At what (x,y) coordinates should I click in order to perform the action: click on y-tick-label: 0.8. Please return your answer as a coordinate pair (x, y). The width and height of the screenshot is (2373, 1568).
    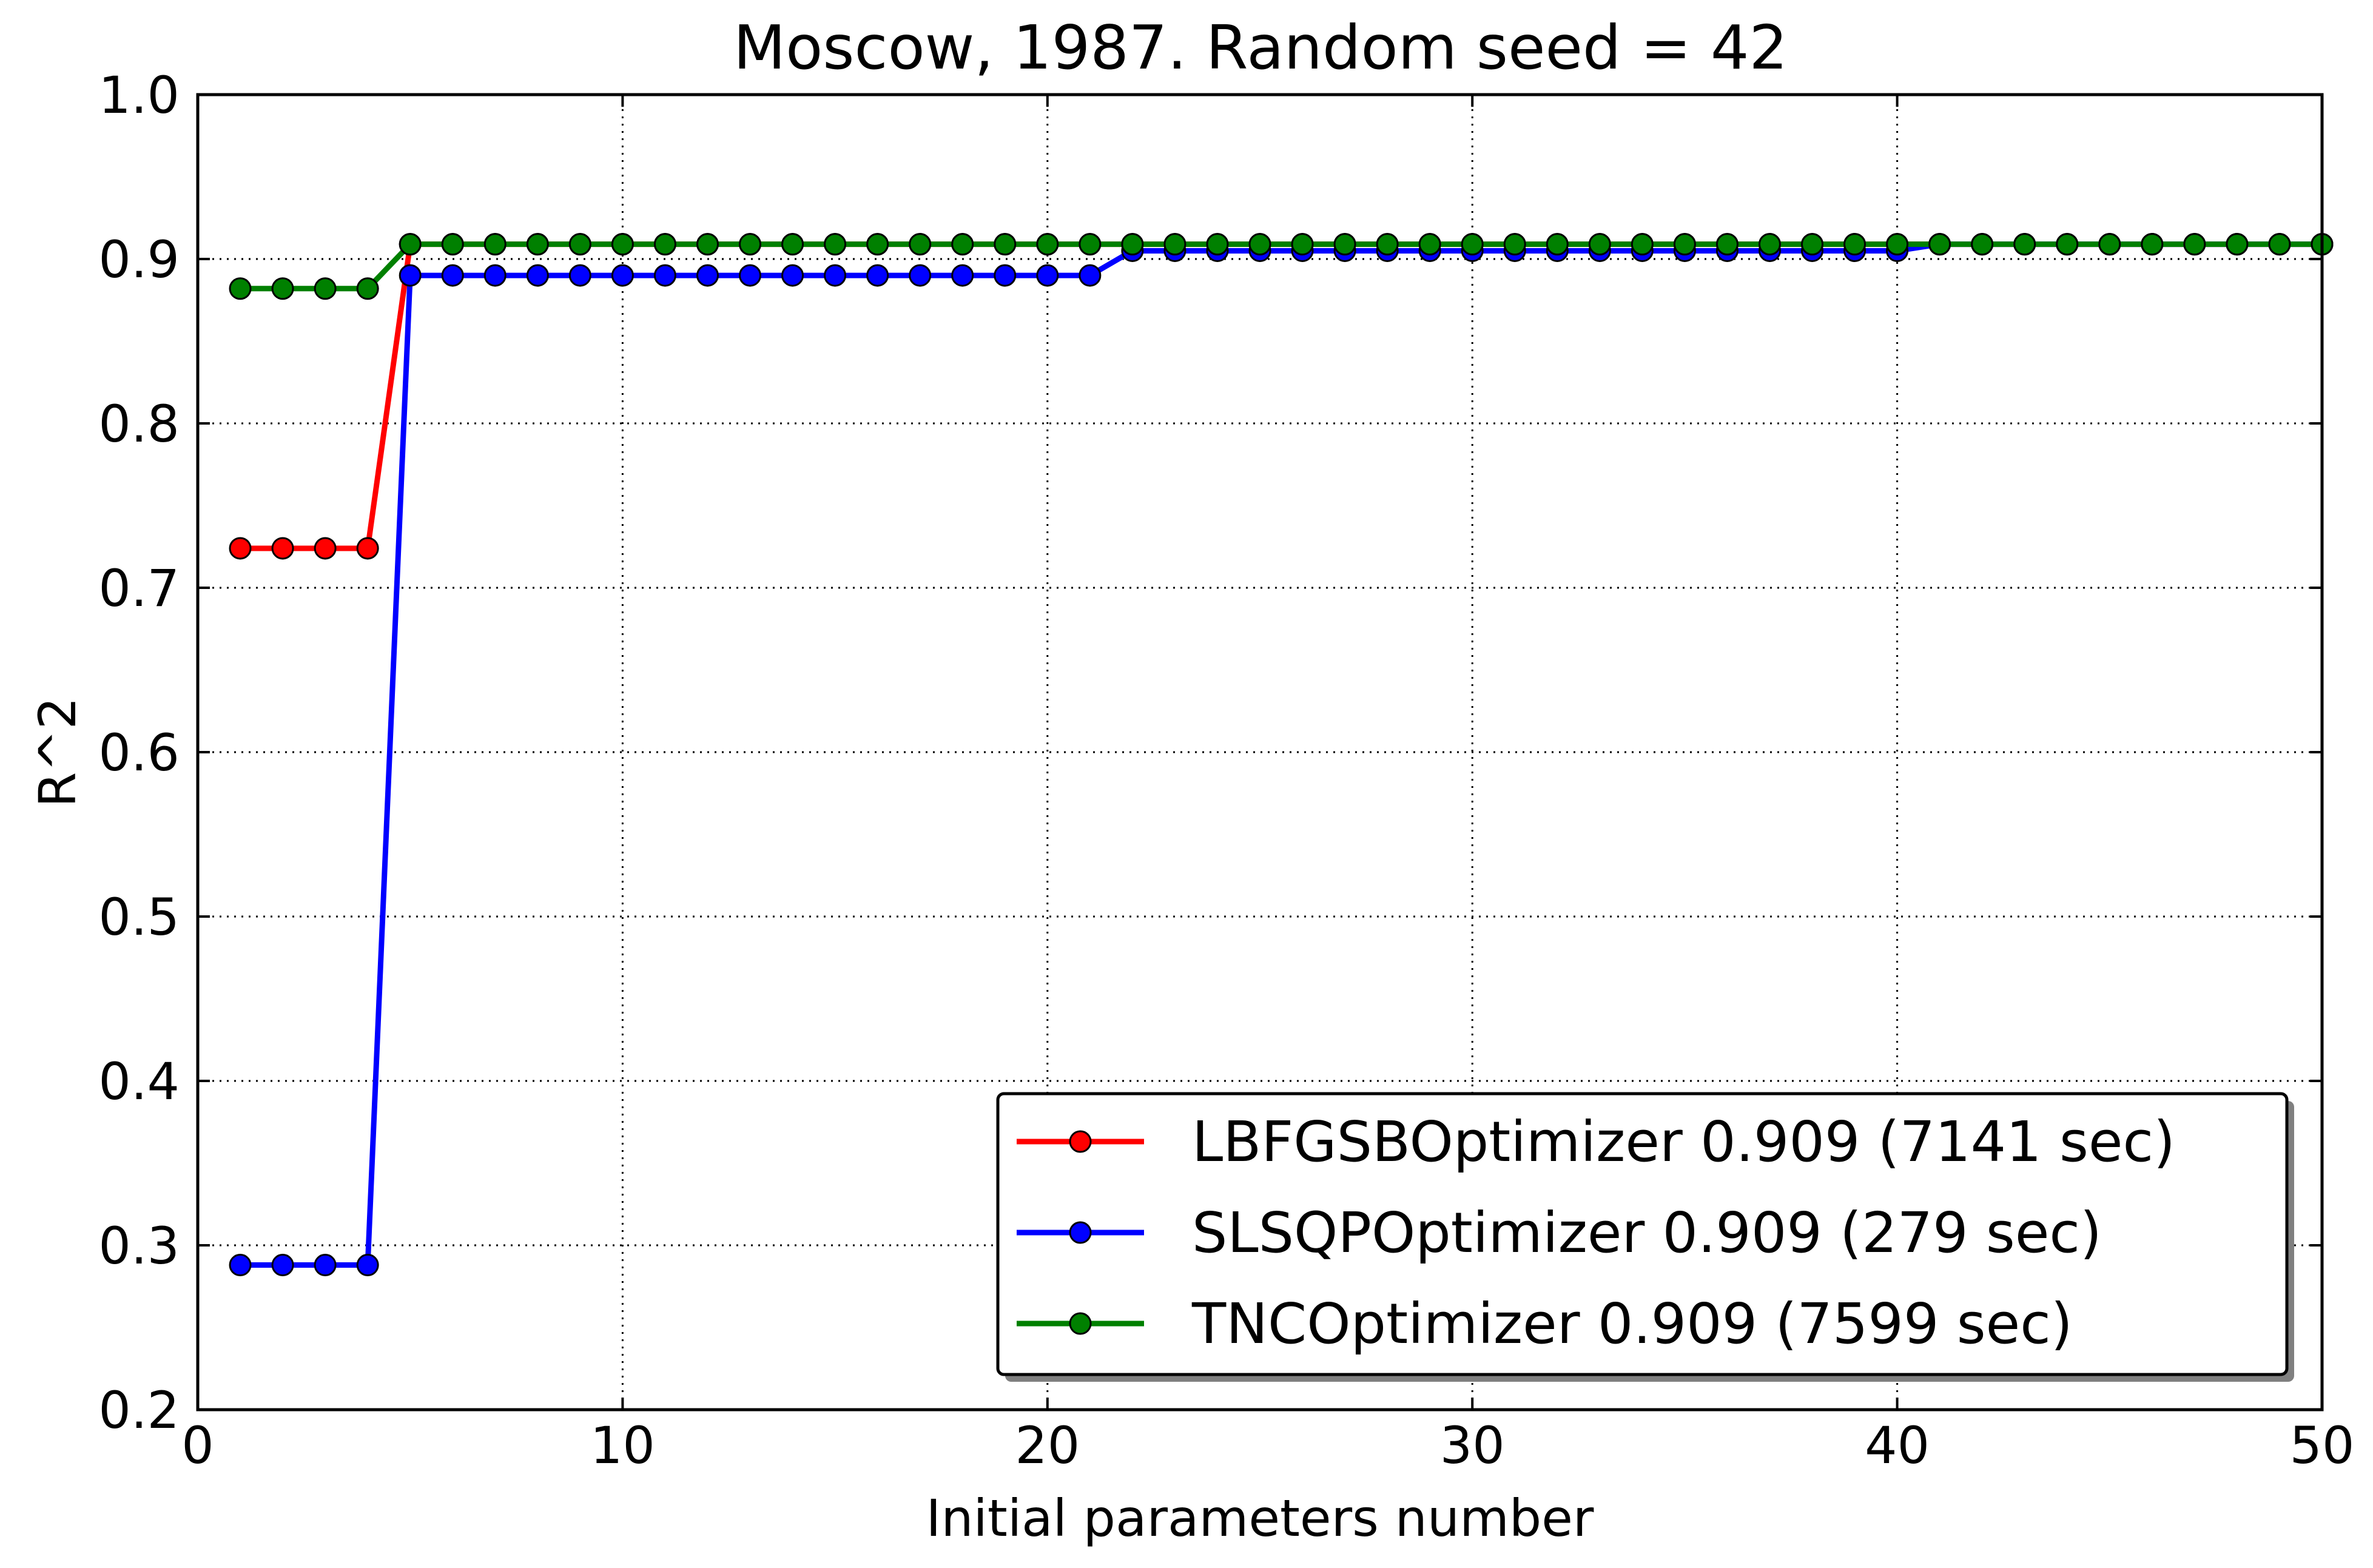
    Looking at the image, I should click on (139, 424).